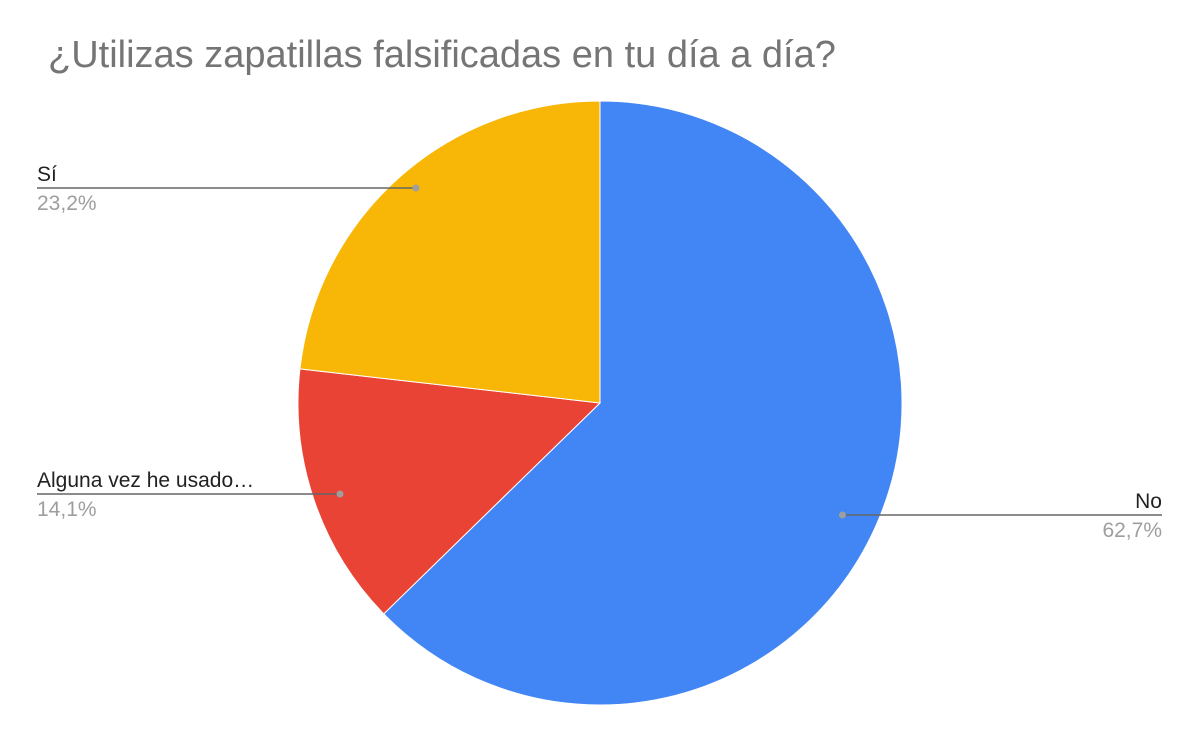  I want to click on slice-percent-1: 14,1%, so click(67, 509).